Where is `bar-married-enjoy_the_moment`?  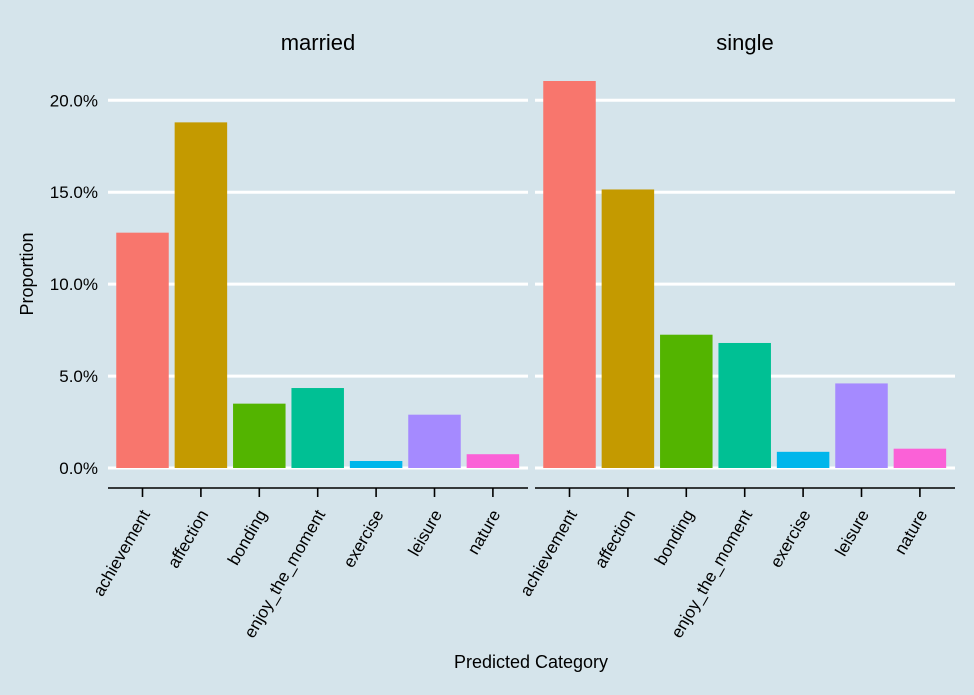
bar-married-enjoy_the_moment is located at coordinates (317, 428).